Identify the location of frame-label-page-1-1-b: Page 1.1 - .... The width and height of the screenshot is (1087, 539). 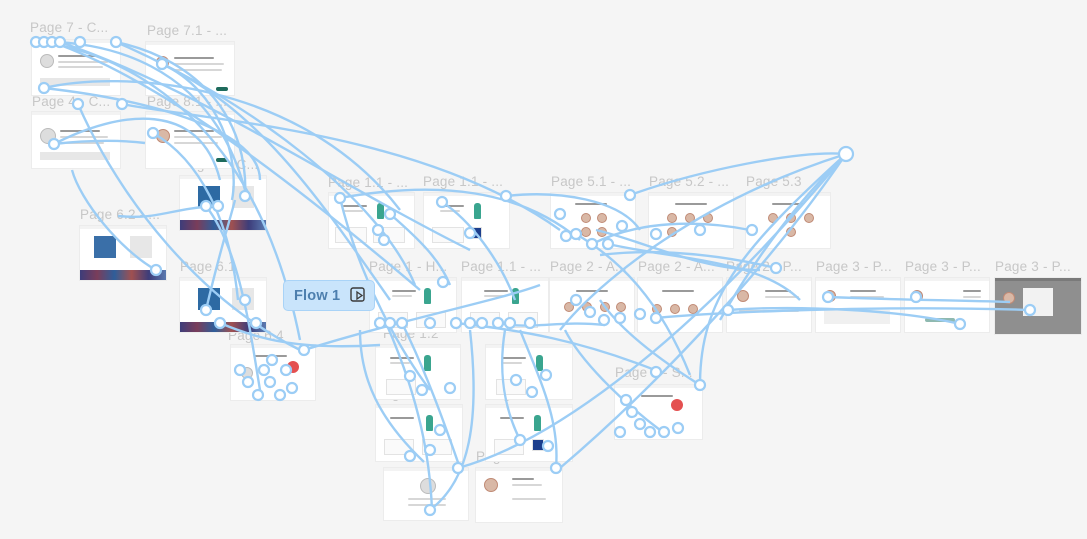
(463, 181).